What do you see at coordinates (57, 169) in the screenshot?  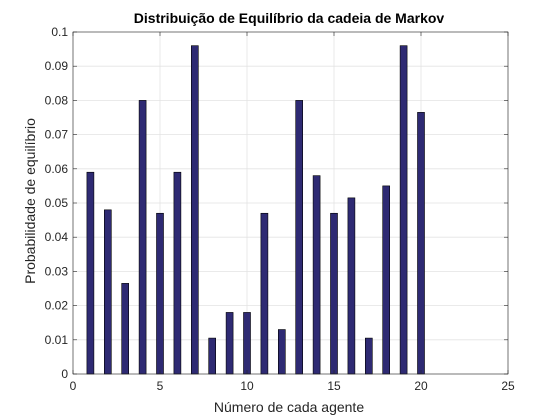 I see `y-tick-label: 0.06` at bounding box center [57, 169].